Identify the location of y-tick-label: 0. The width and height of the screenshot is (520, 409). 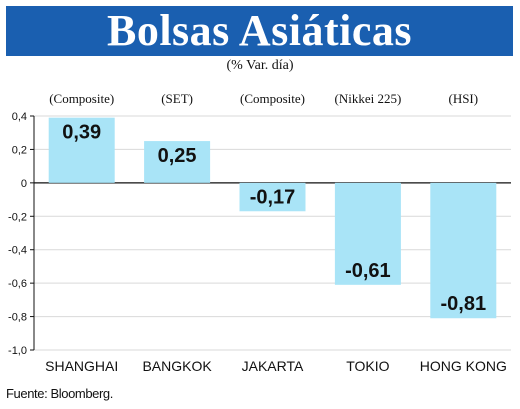
(24, 184).